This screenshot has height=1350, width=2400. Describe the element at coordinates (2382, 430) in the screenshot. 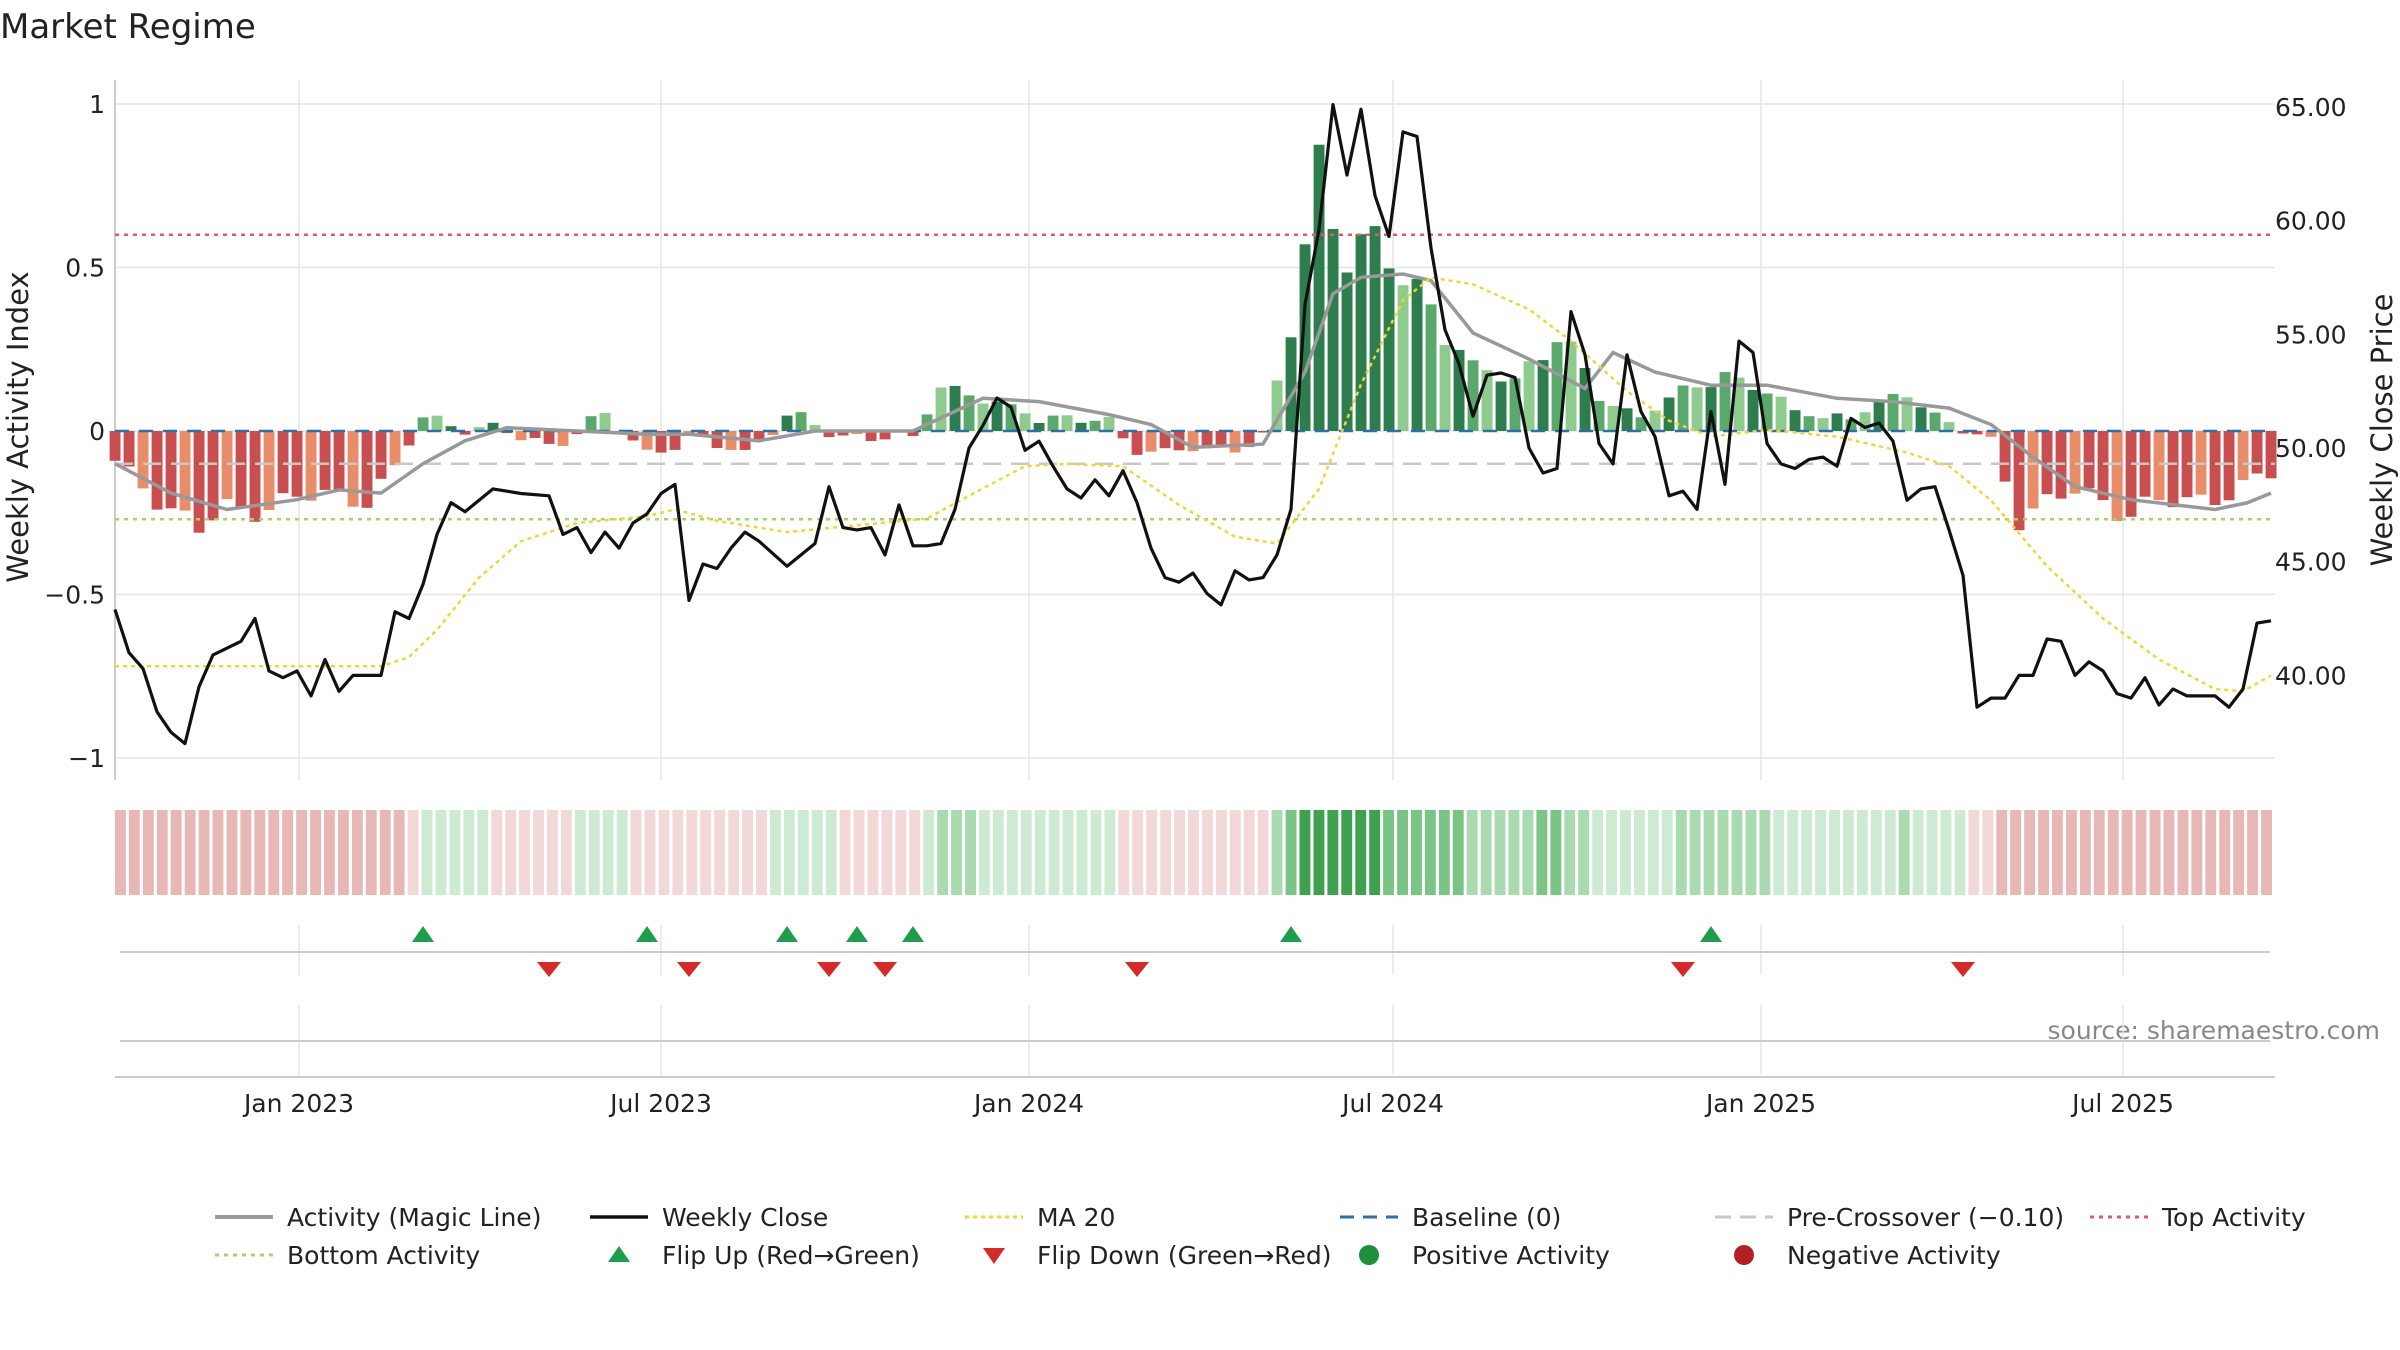

I see `right-axis-label: Weekly Close Price` at that location.